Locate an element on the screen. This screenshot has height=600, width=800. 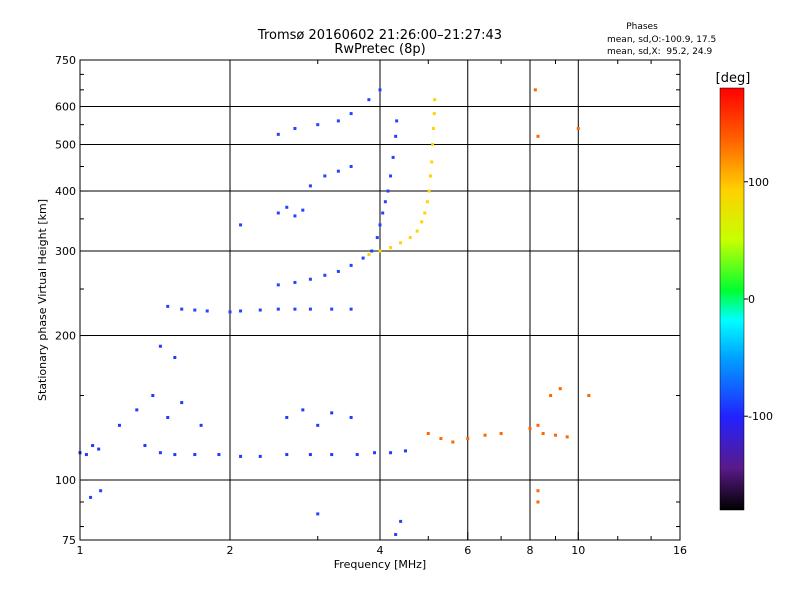
x-tick-label: 4 is located at coordinates (380, 550).